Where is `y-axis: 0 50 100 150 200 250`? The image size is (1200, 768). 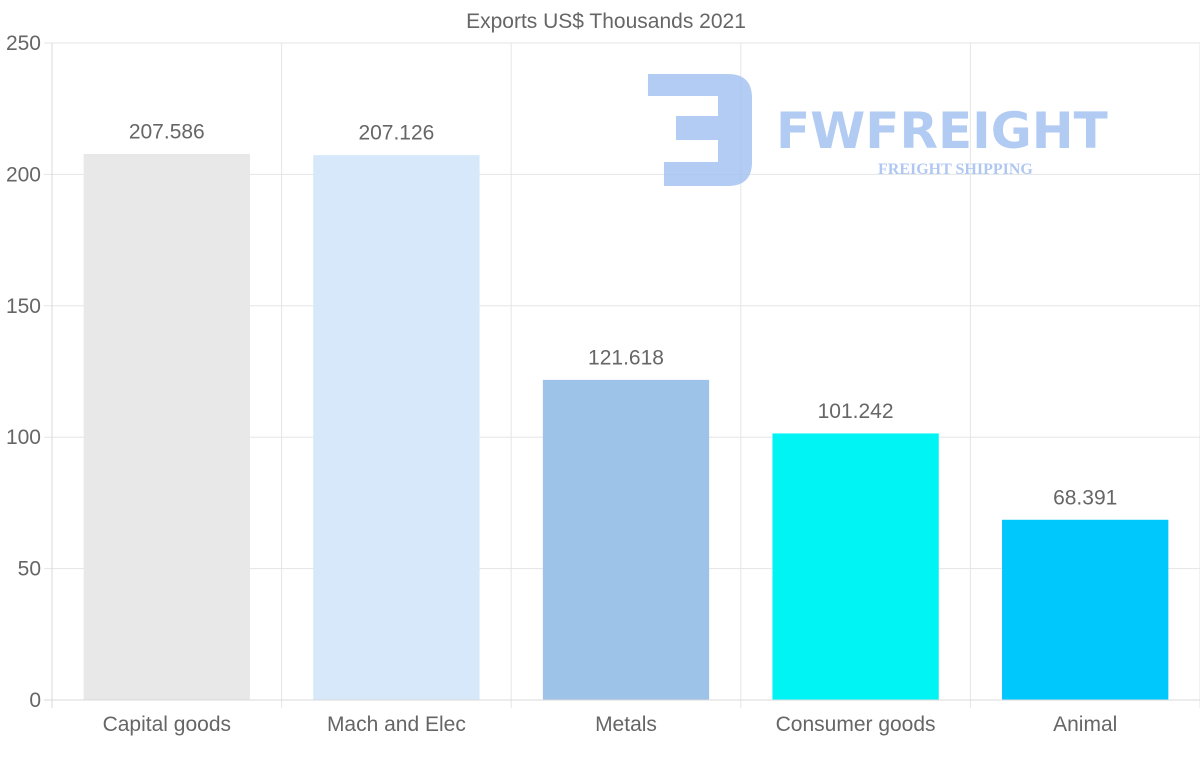
y-axis: 0 50 100 150 200 250 is located at coordinates (29, 372).